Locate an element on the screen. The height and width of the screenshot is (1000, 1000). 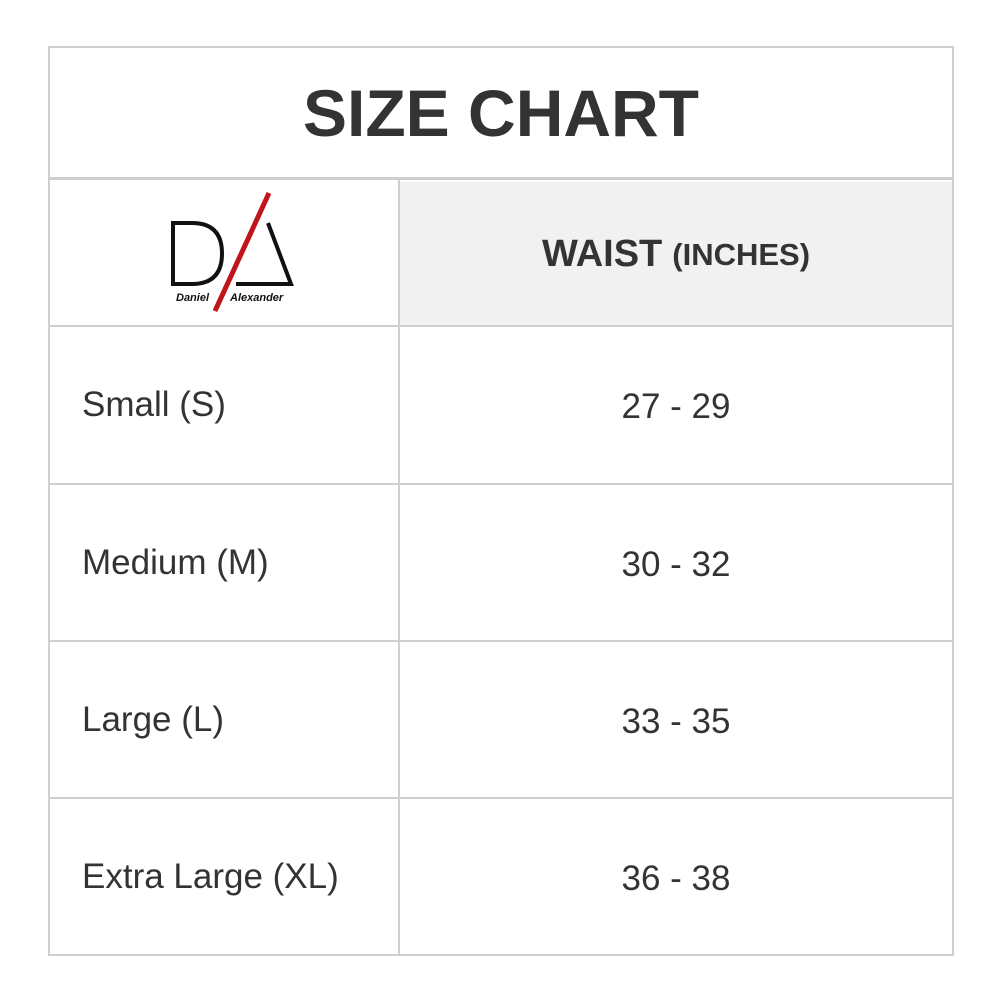
waist-value: 36 - 38 is located at coordinates (676, 878).